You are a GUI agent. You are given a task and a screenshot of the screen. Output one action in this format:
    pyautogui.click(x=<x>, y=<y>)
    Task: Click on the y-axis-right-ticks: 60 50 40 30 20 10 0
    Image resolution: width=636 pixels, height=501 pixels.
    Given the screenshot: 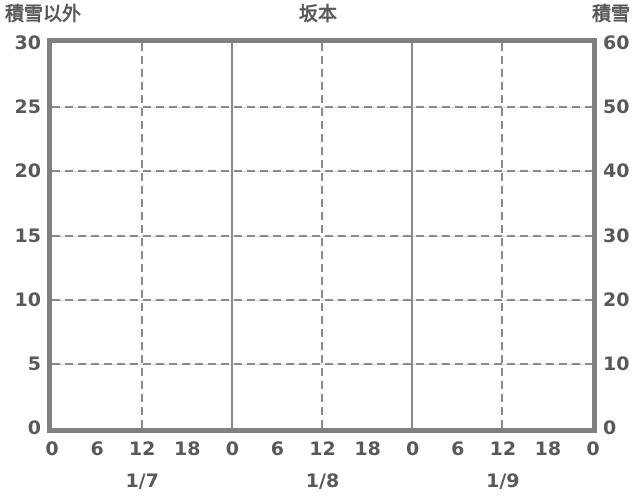 What is the action you would take?
    pyautogui.click(x=619, y=235)
    